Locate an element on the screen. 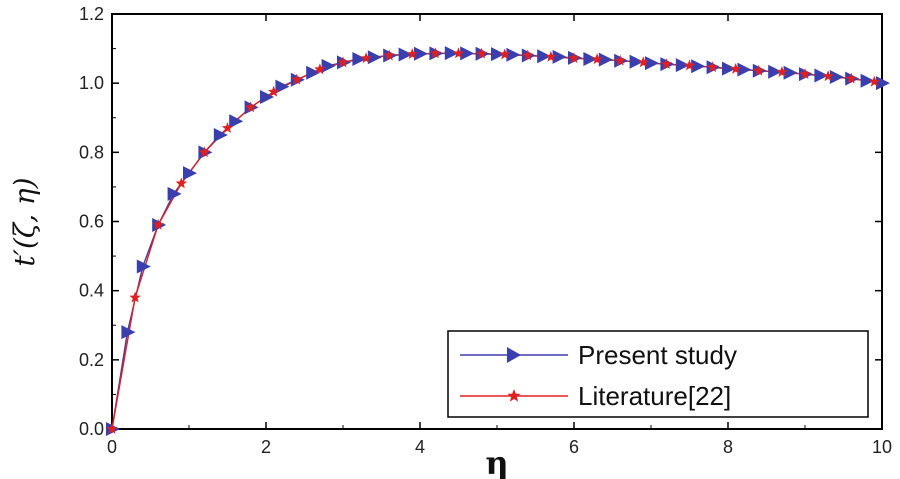 The height and width of the screenshot is (479, 900). y-tick-label: 0.0 is located at coordinates (91, 429).